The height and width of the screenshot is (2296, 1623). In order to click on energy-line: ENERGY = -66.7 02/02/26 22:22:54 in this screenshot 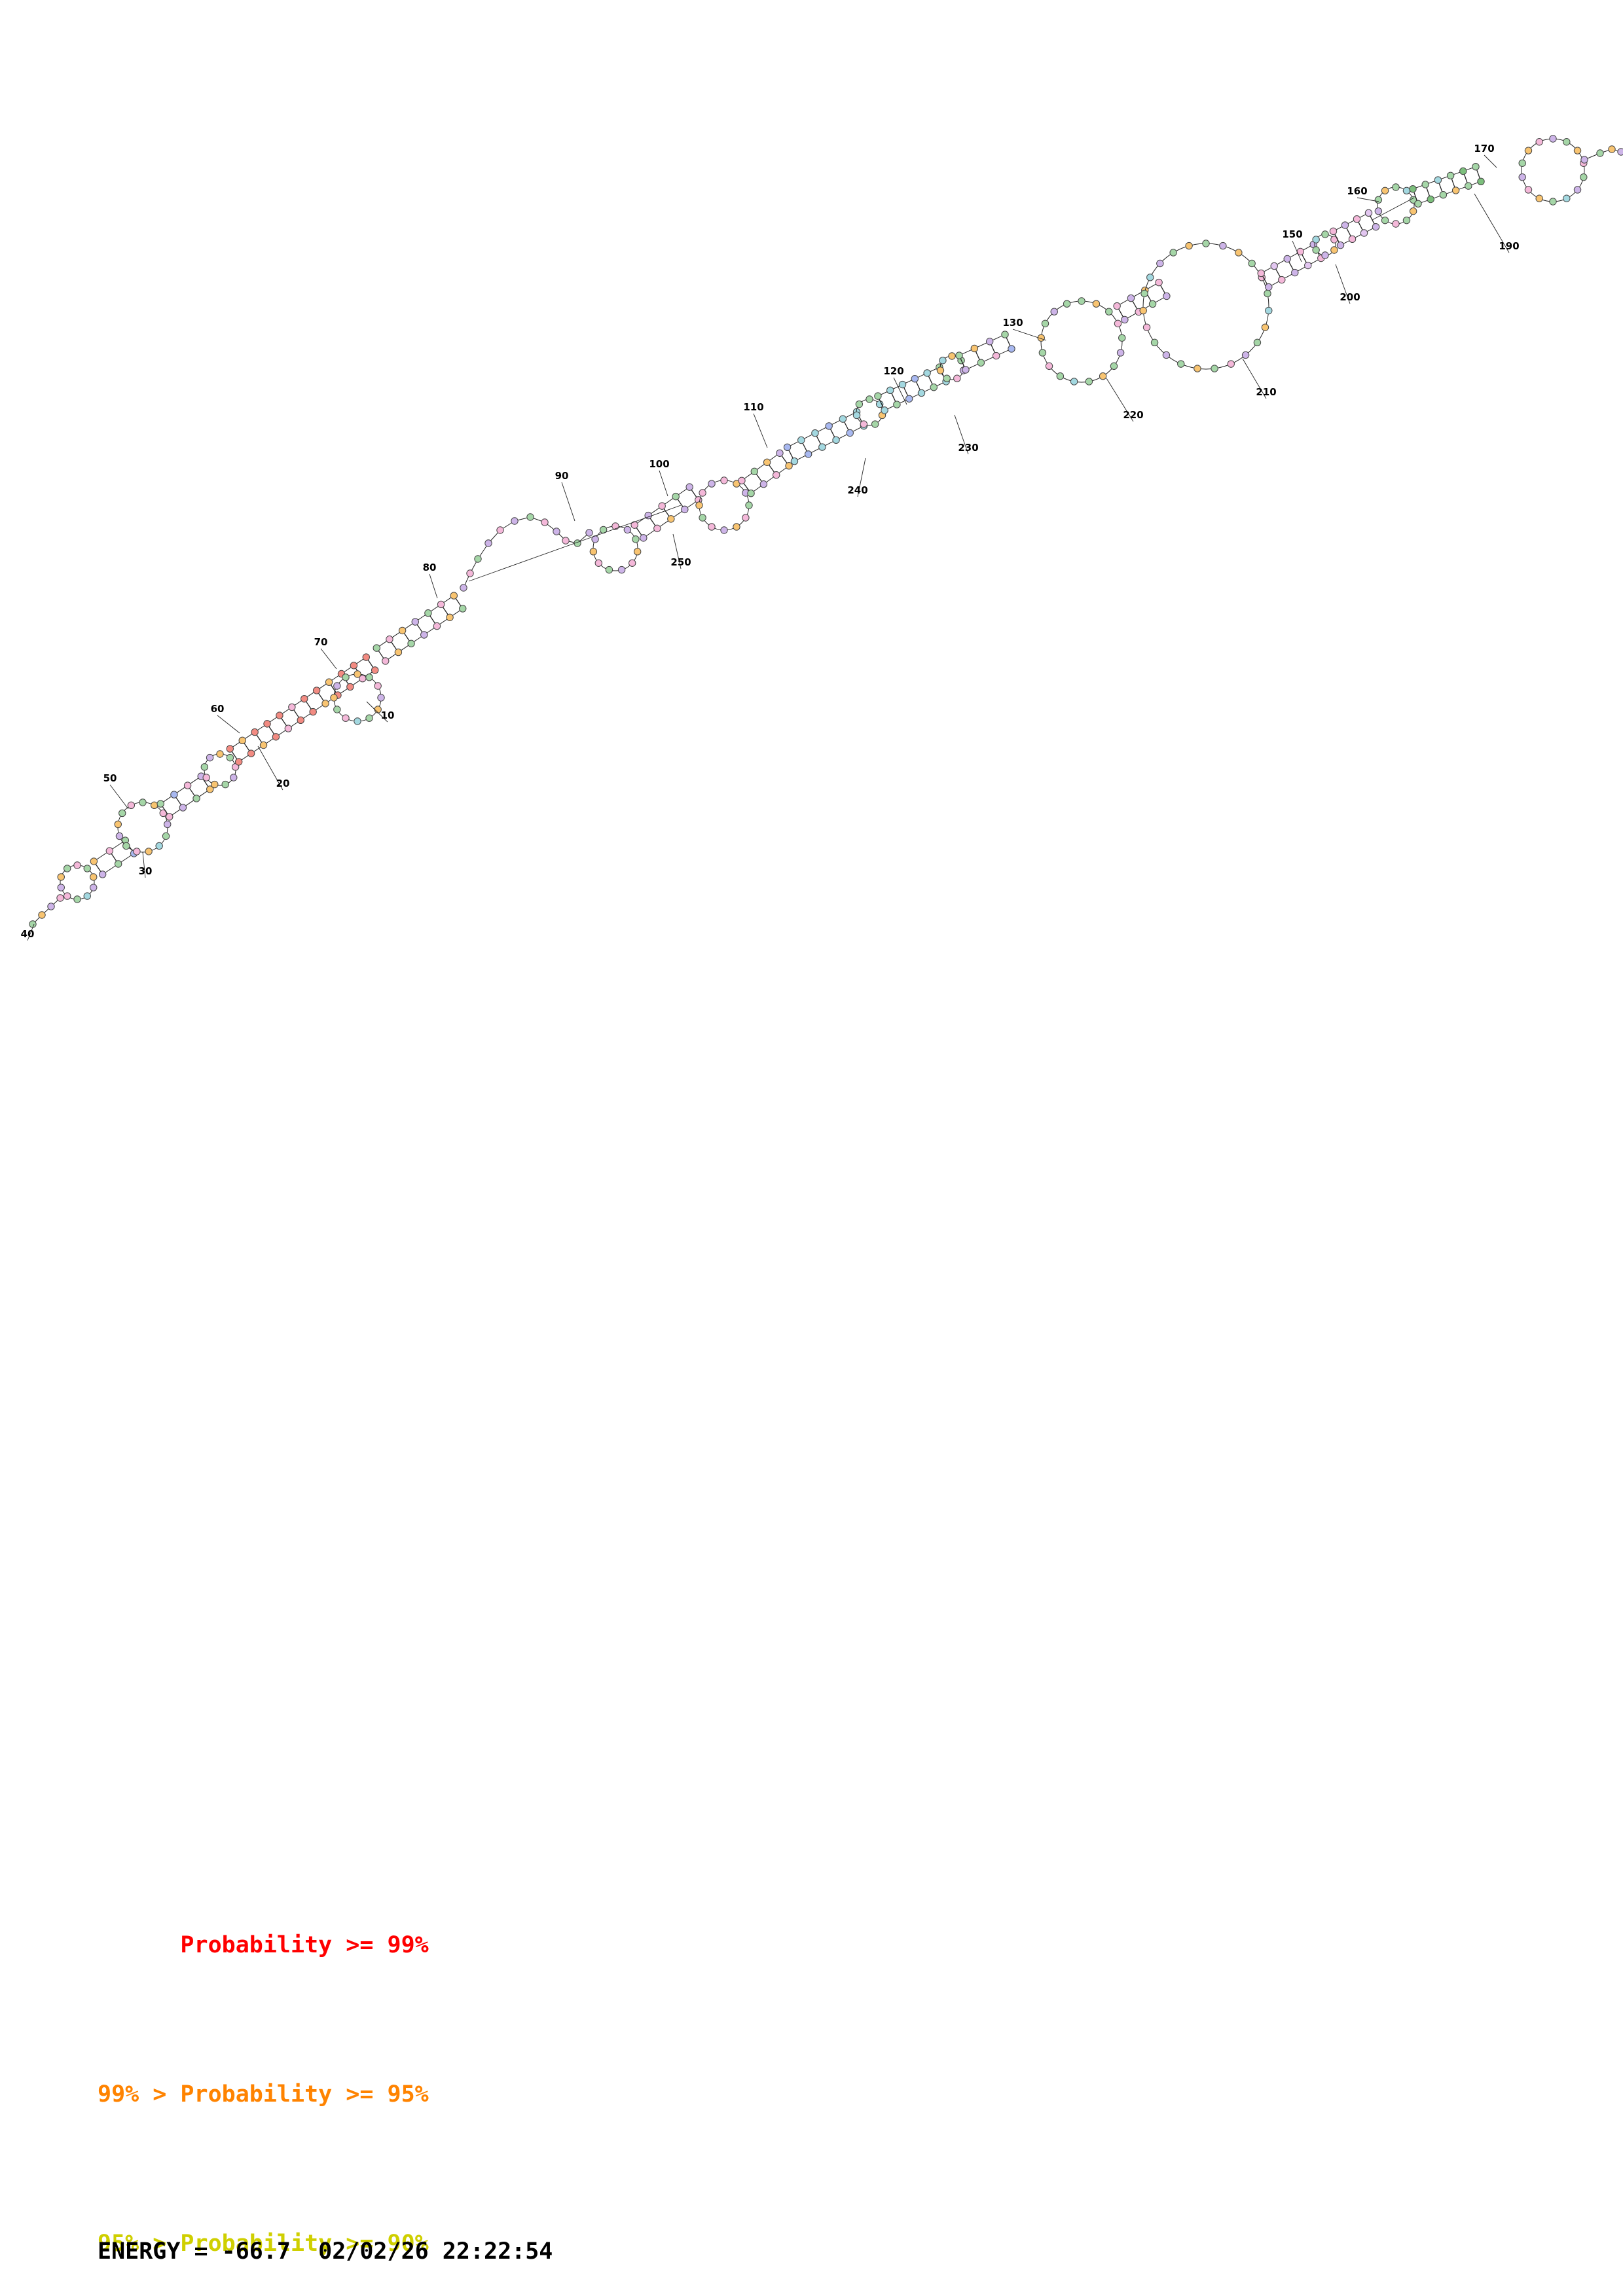, I will do `click(325, 2251)`.